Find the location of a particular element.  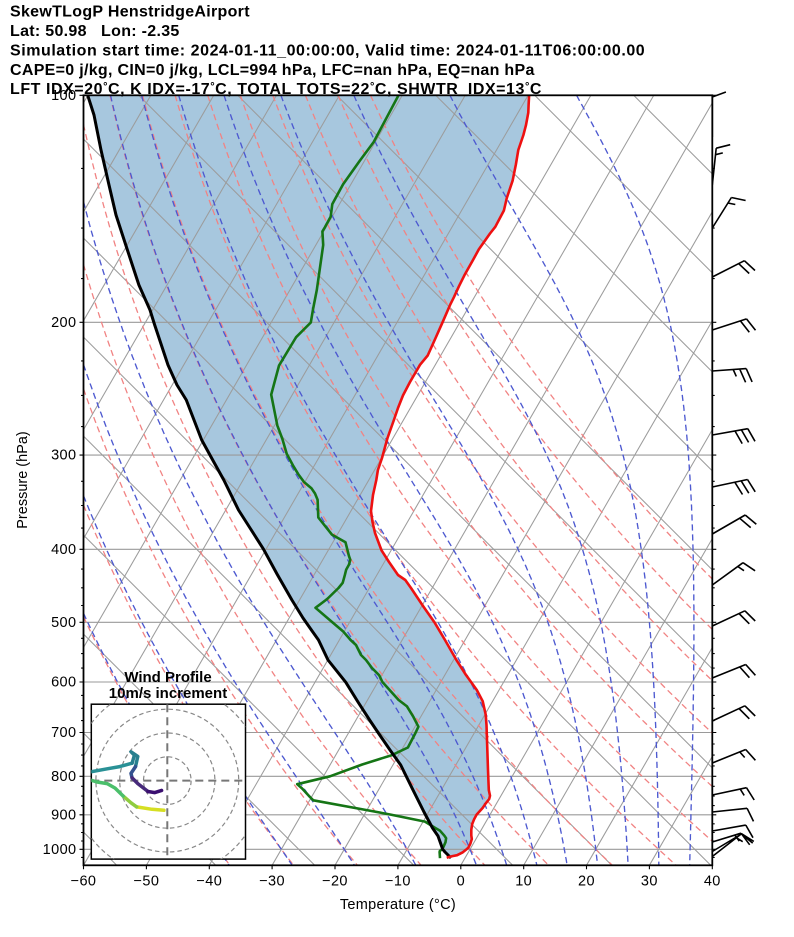

svg-text: −40 is located at coordinates (209, 881).